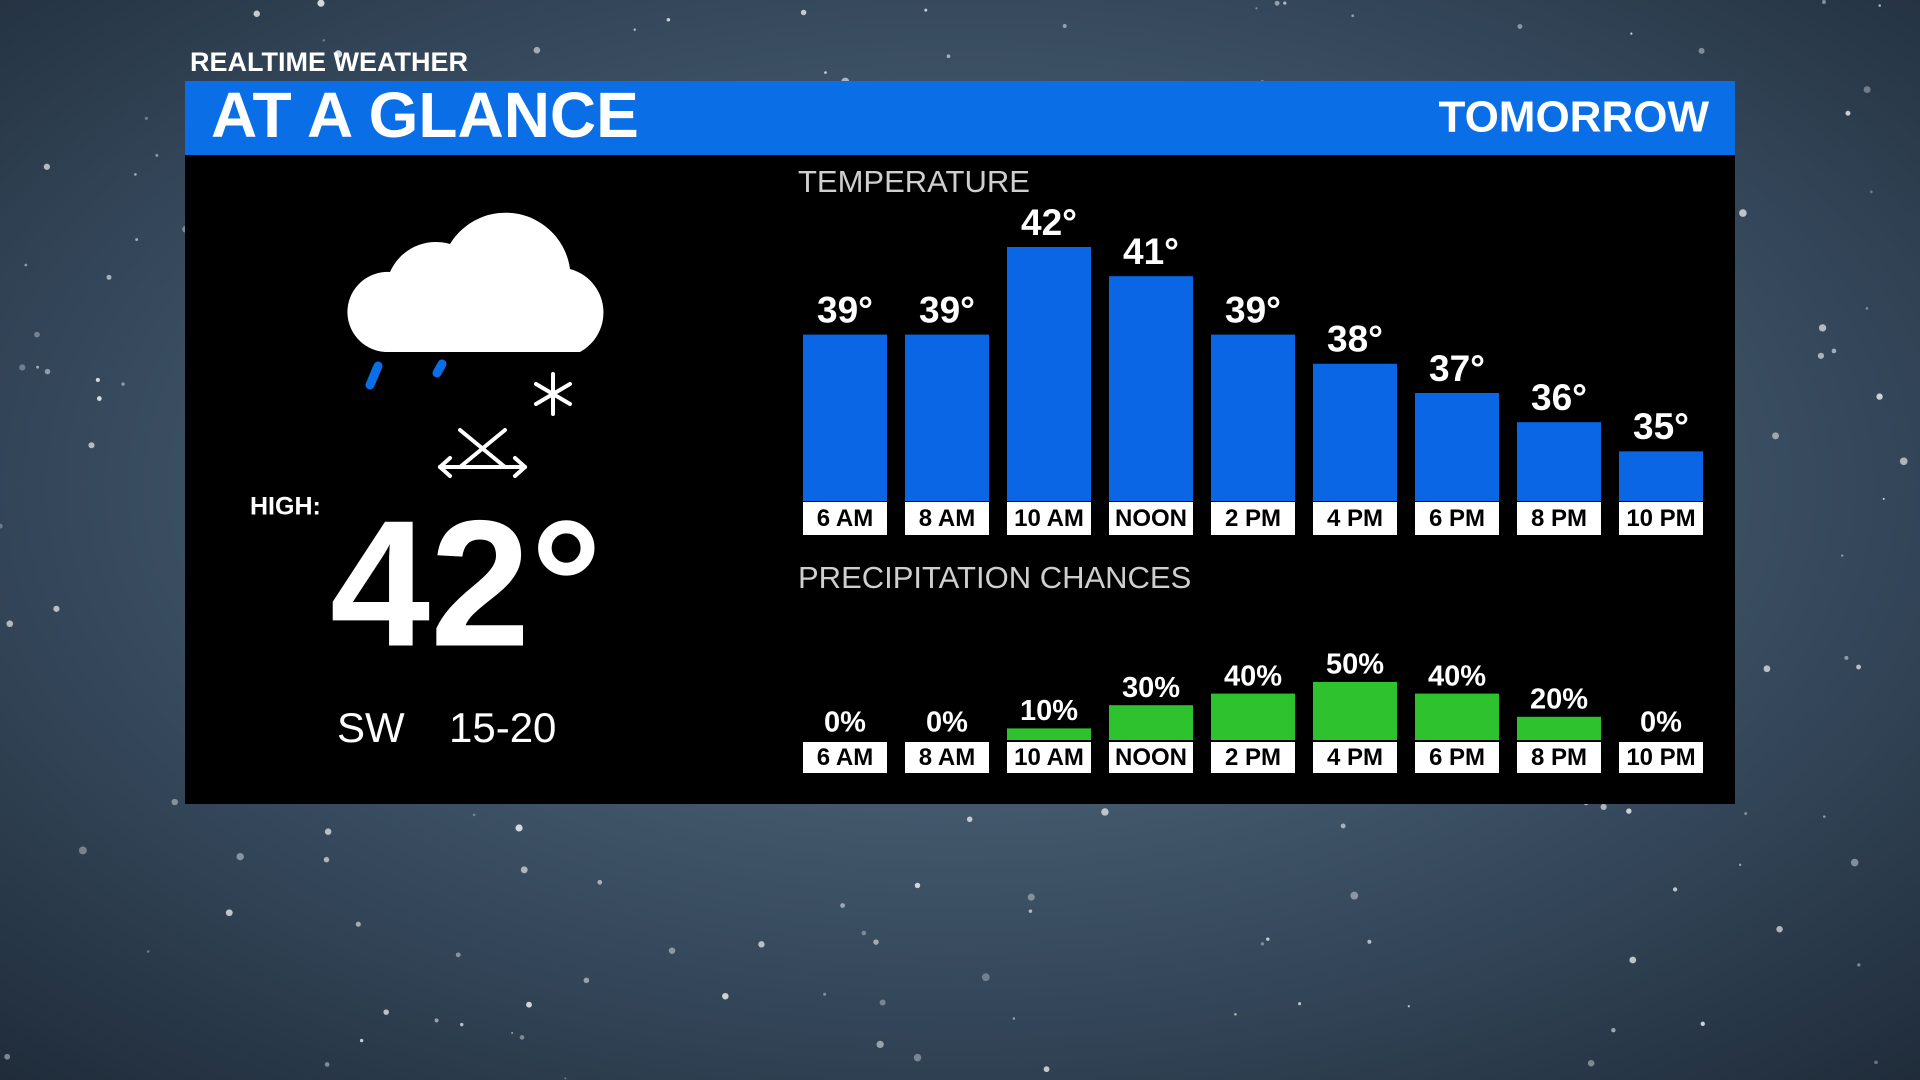 The image size is (1920, 1080). I want to click on value-label: 30%, so click(1151, 688).